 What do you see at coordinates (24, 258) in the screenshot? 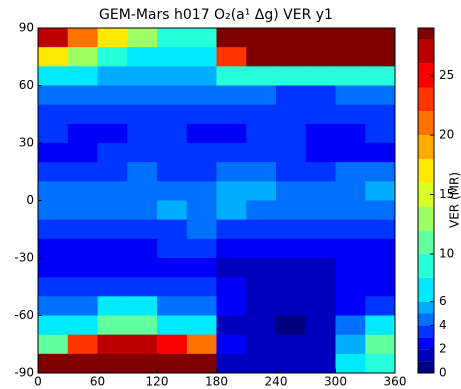
I see `y-tick-label: -30` at bounding box center [24, 258].